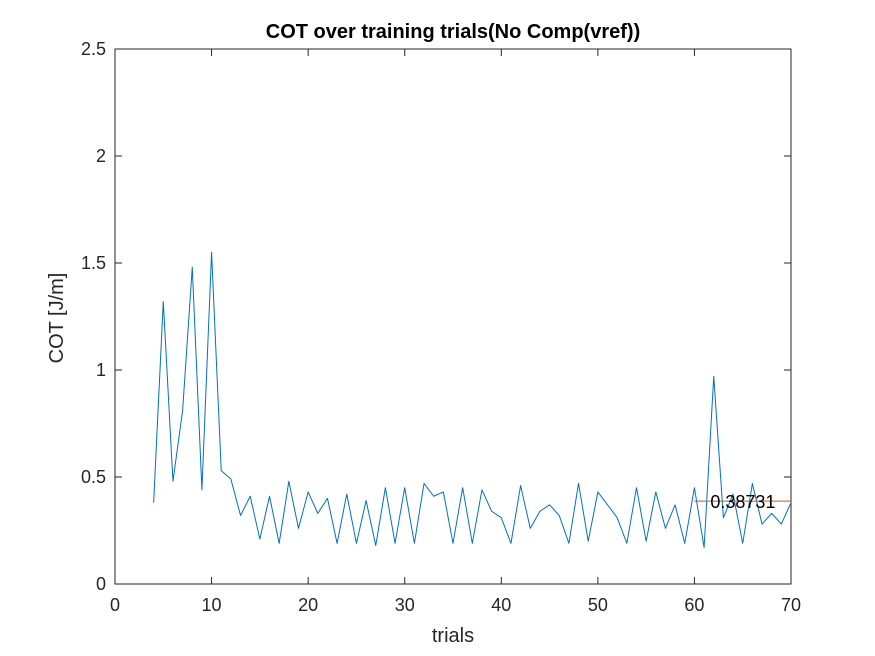 This screenshot has height=656, width=875. Describe the element at coordinates (742, 502) in the screenshot. I see `value-annotation: 0.38731` at that location.